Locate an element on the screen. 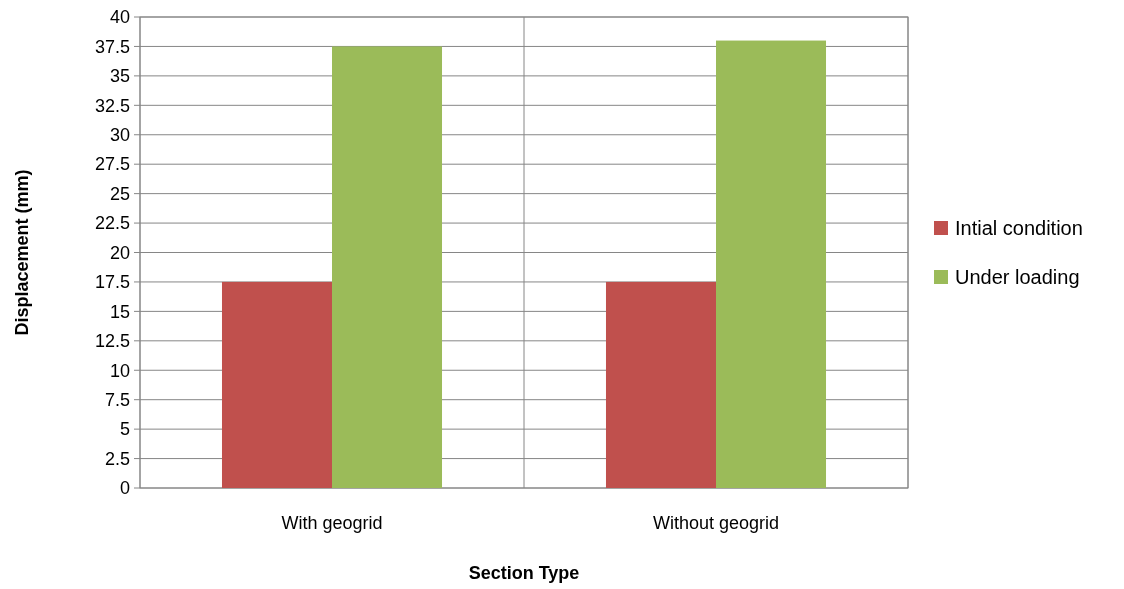 The image size is (1124, 589). y-tick-label: 17.5 is located at coordinates (112, 282).